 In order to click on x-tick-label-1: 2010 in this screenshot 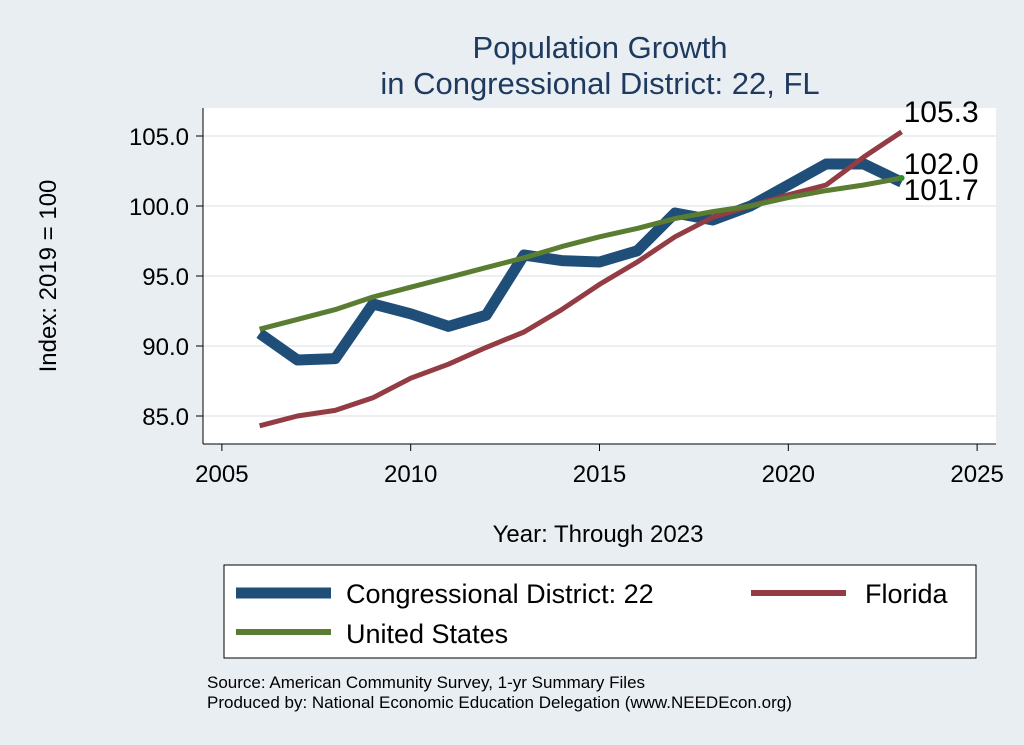, I will do `click(410, 474)`.